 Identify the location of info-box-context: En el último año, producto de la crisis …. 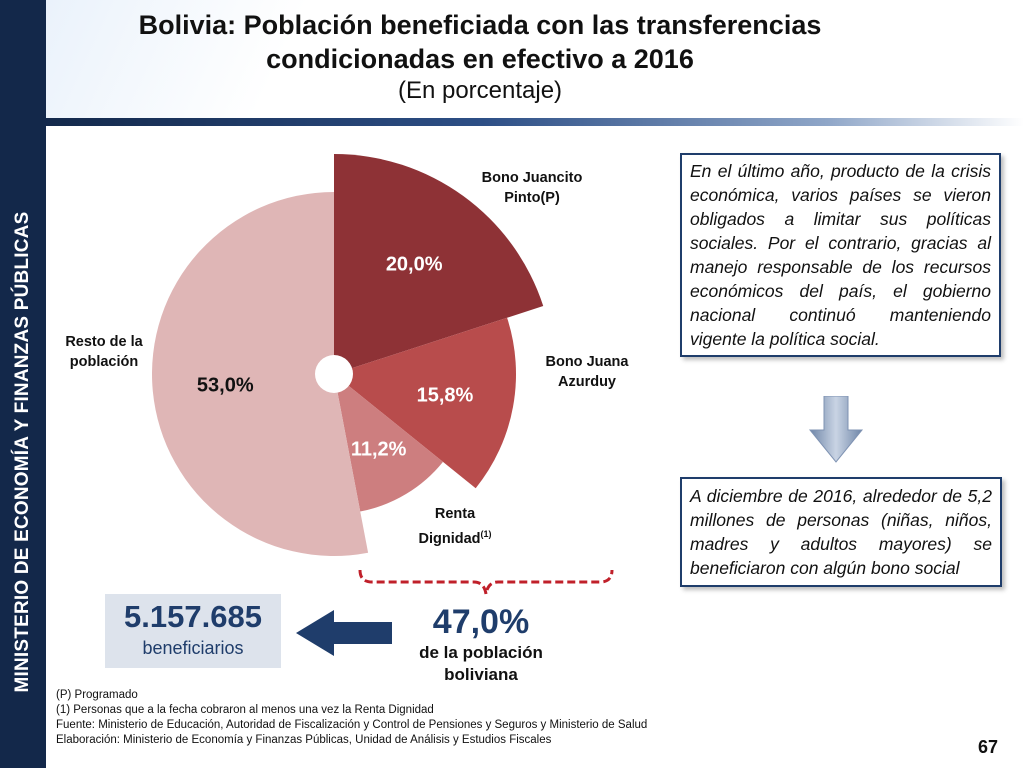
(840, 255).